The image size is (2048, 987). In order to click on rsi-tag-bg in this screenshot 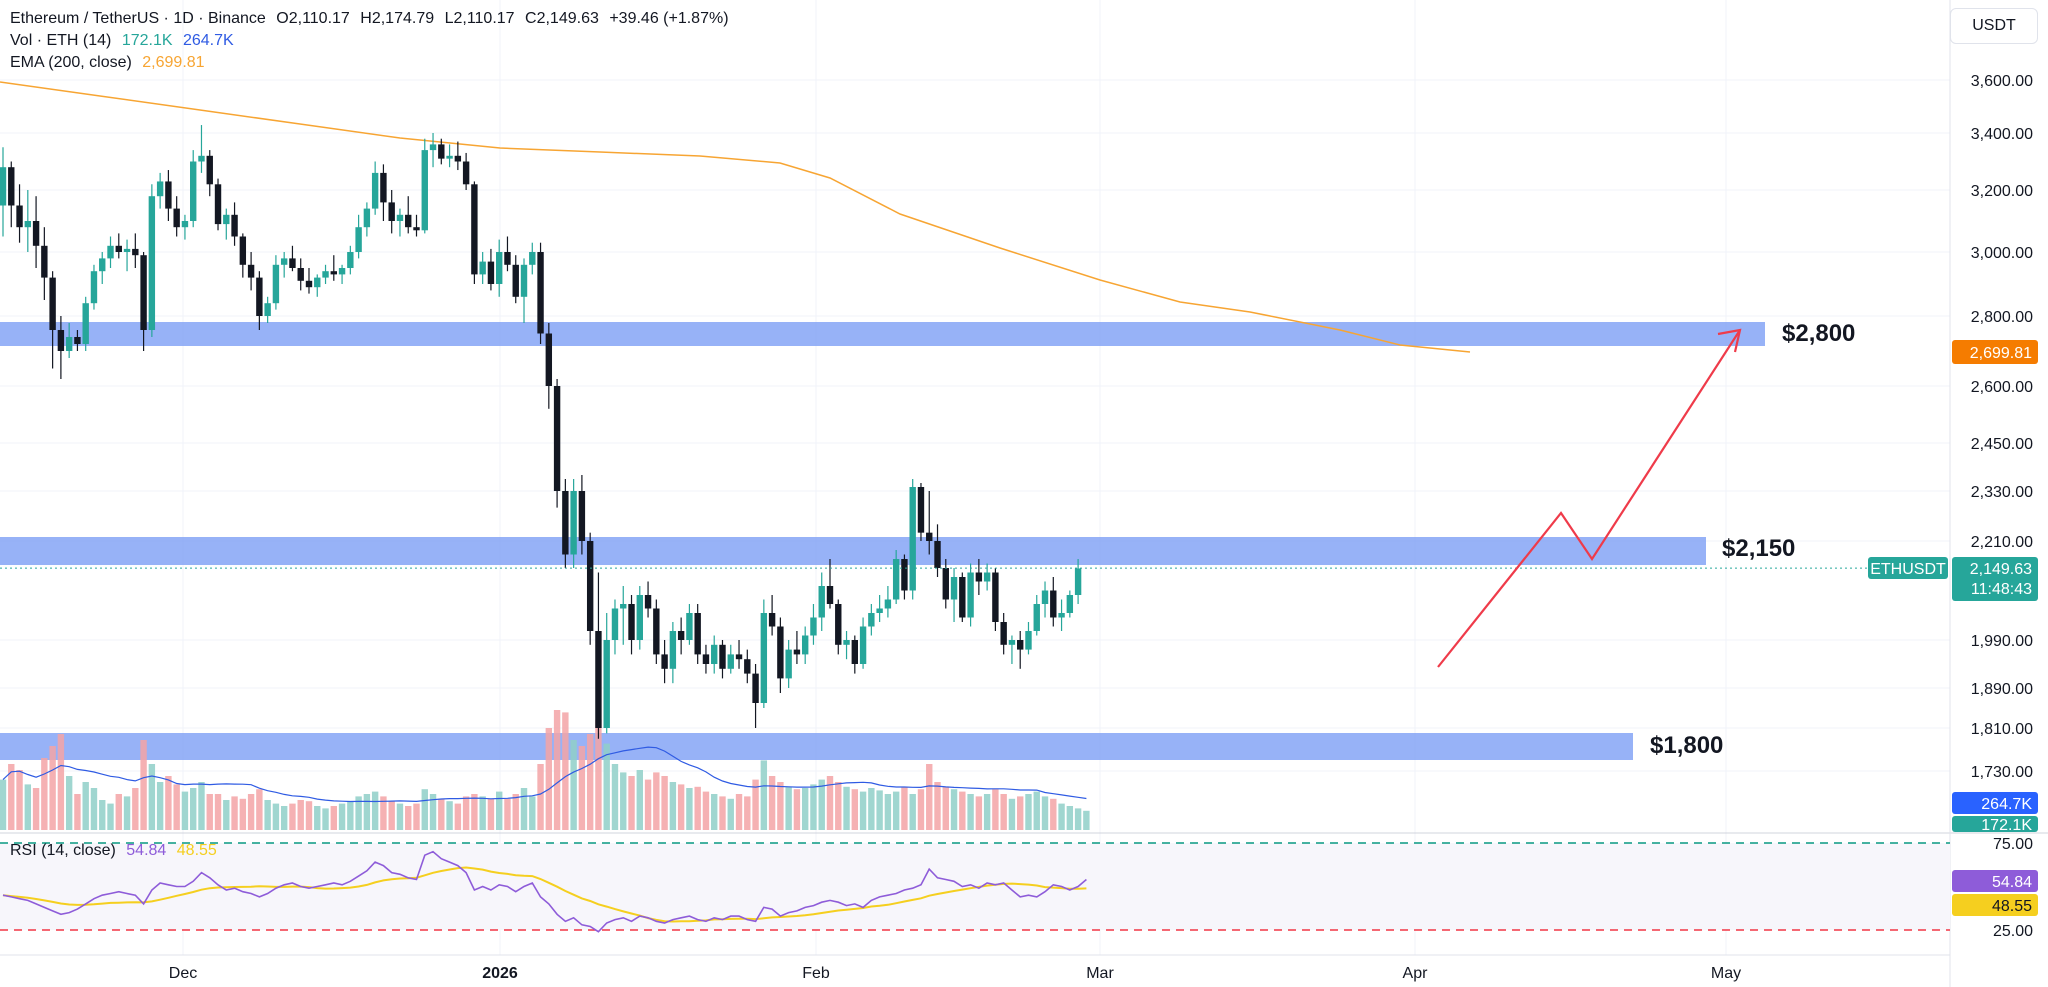, I will do `click(1995, 881)`.